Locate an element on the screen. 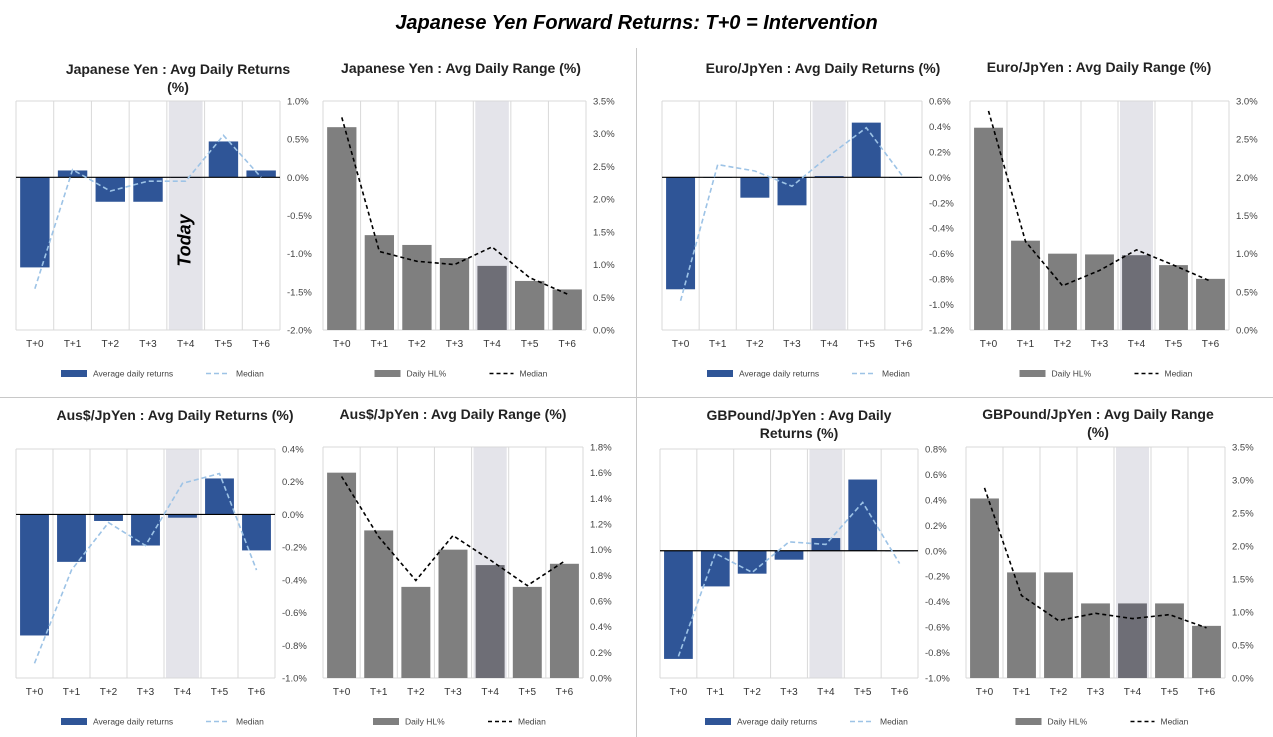 Image resolution: width=1273 pixels, height=737 pixels. y-tick-label: 1.5% is located at coordinates (604, 232).